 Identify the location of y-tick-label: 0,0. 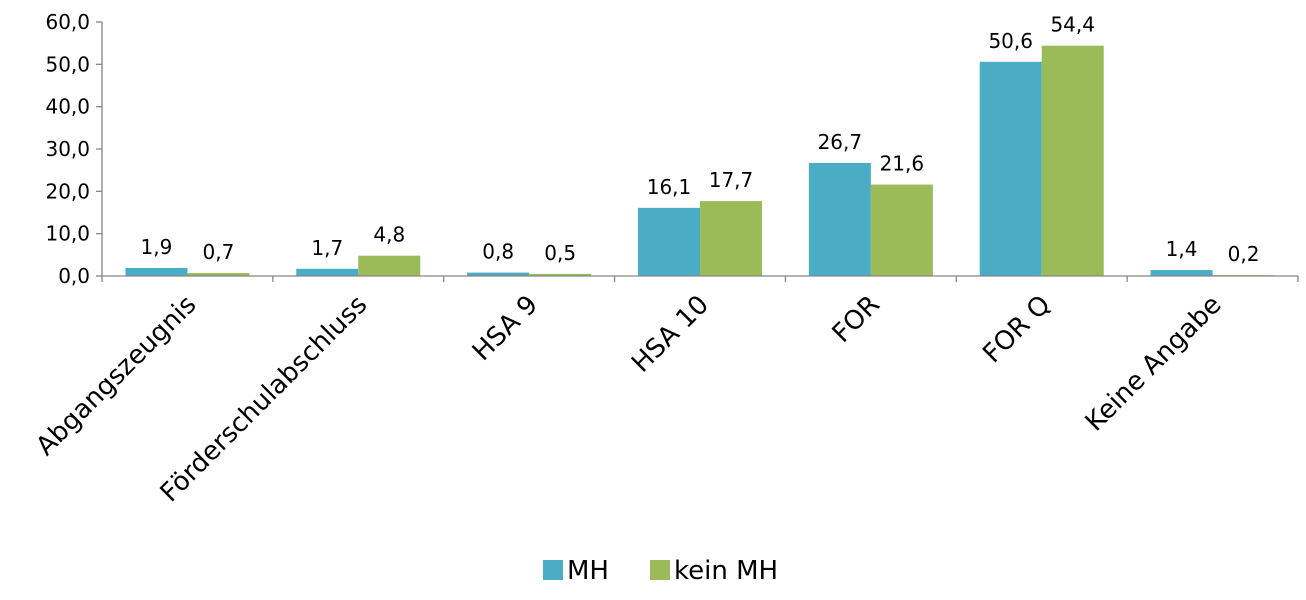
(74, 276).